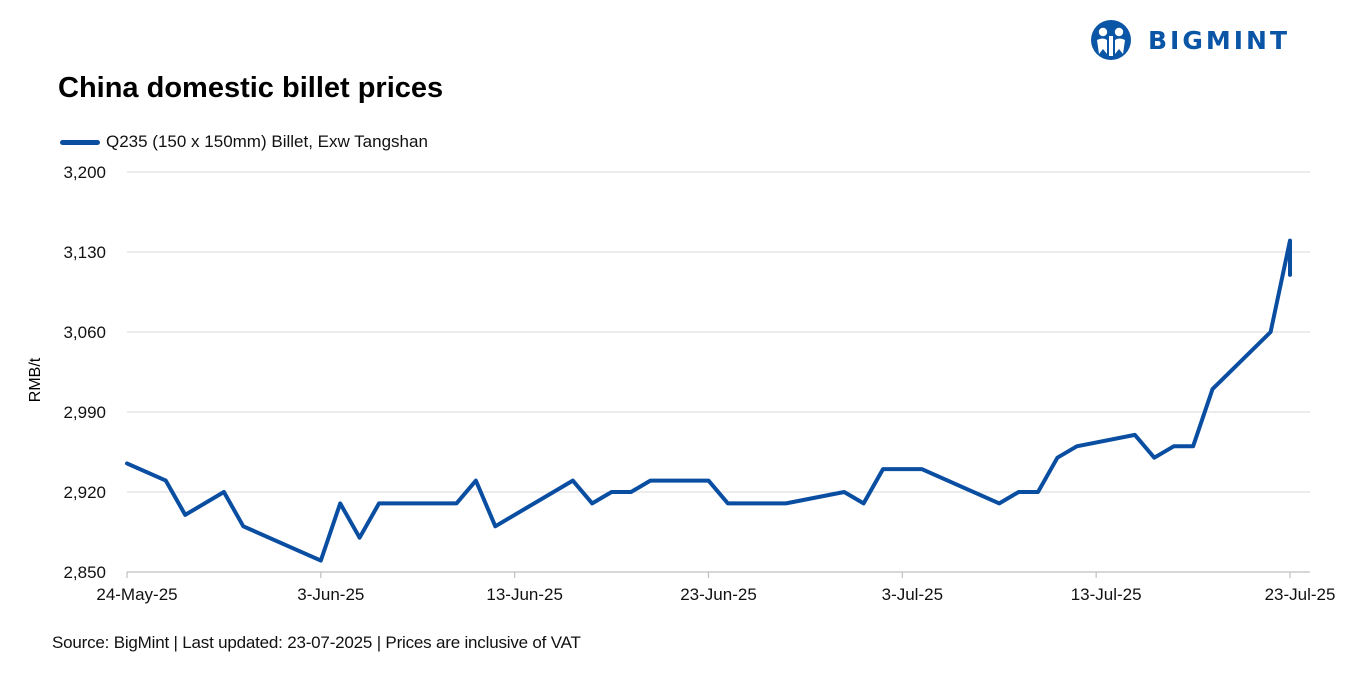  What do you see at coordinates (80, 142) in the screenshot?
I see `legend-line-swatch` at bounding box center [80, 142].